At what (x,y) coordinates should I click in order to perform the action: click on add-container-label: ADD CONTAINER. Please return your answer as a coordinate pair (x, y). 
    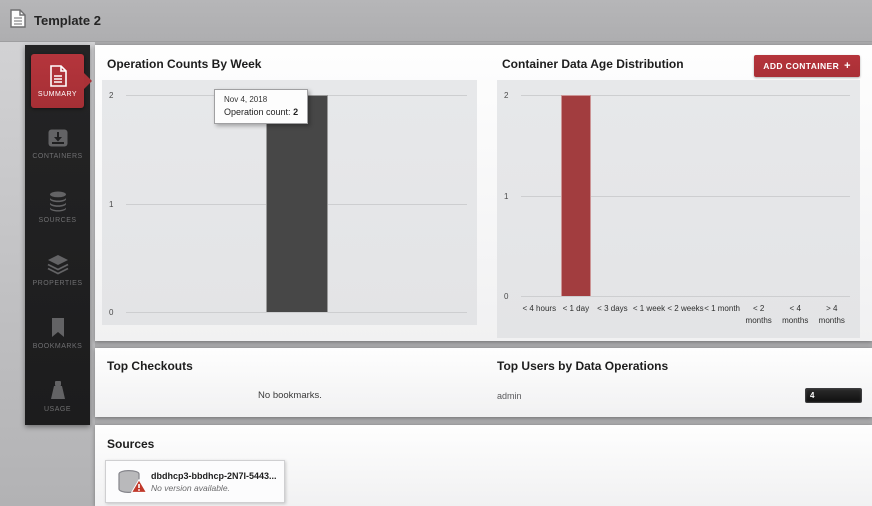
    Looking at the image, I should click on (801, 66).